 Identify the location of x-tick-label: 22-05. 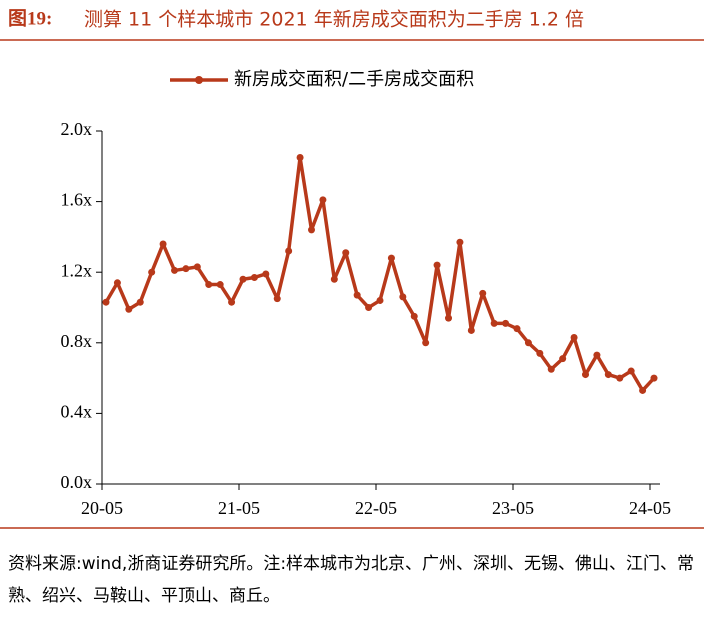
(376, 508).